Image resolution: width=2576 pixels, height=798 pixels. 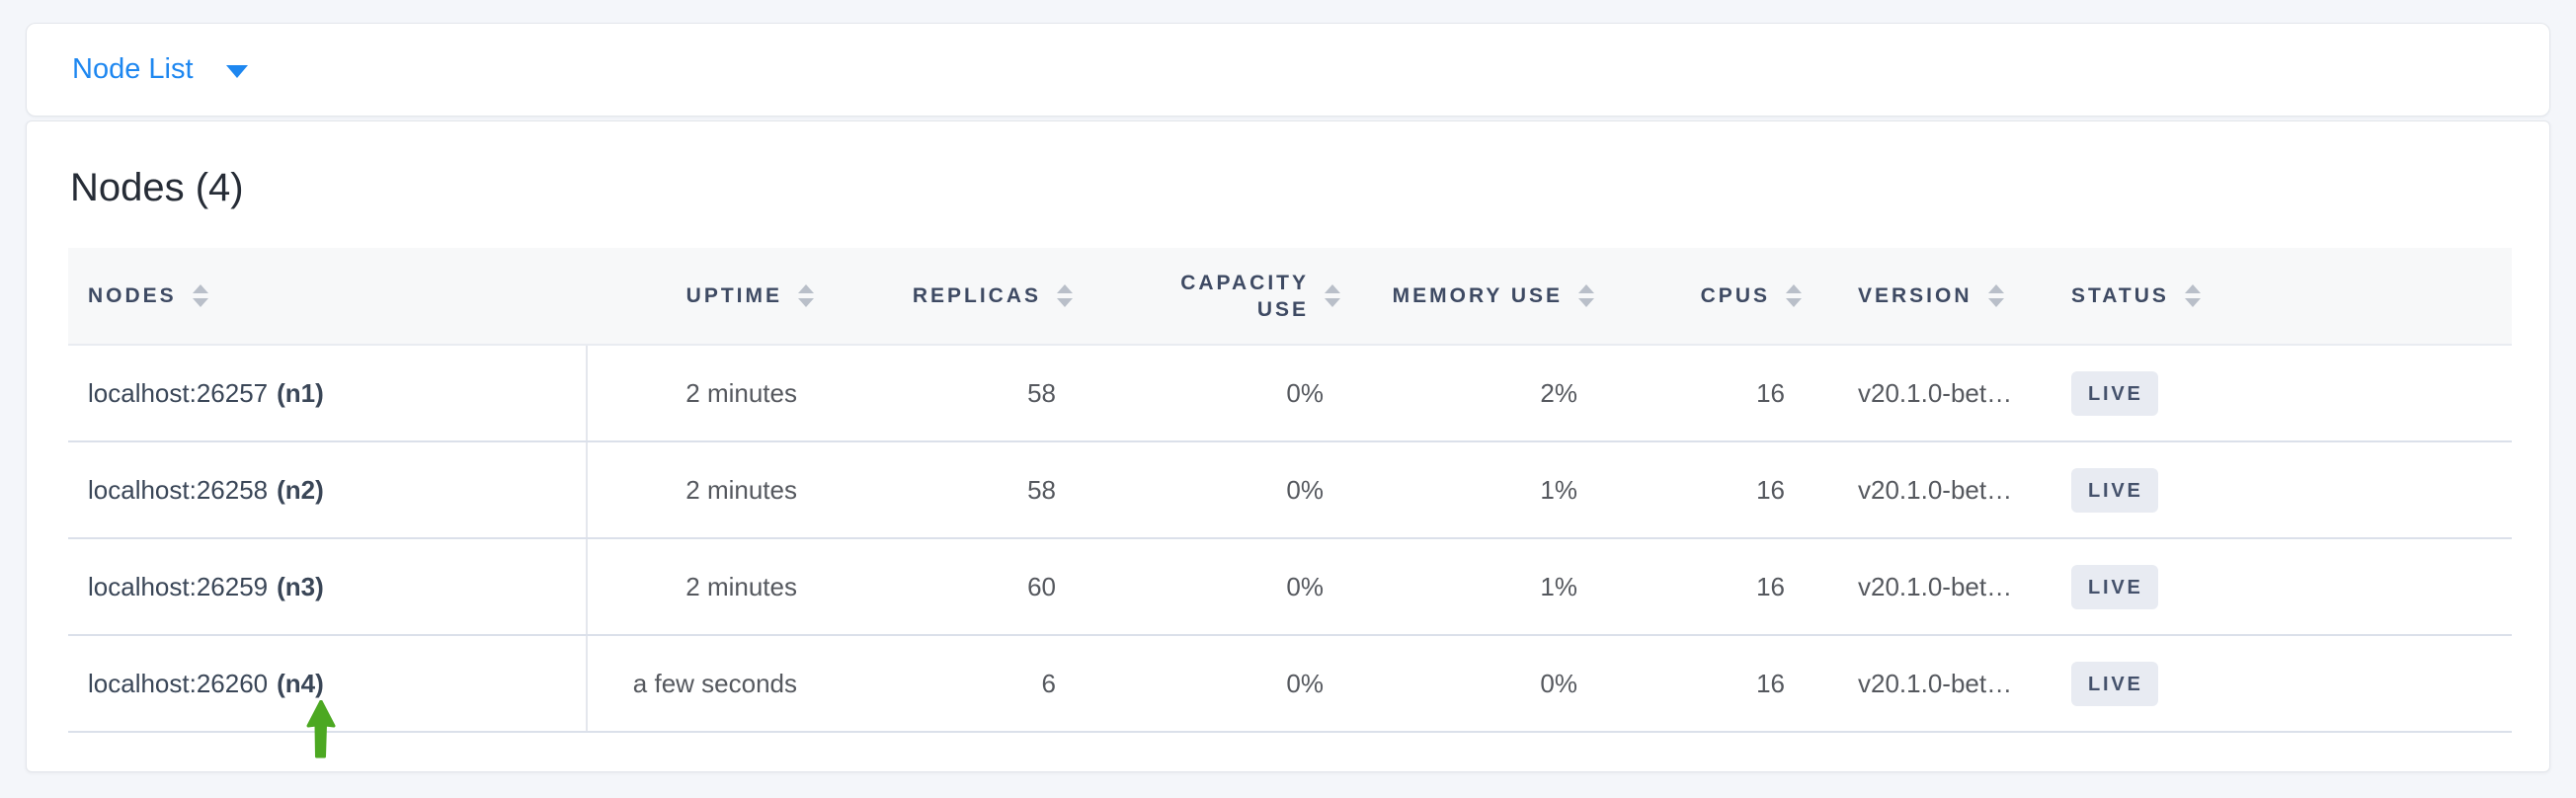 I want to click on memory-use-cell: 2%, so click(x=1475, y=393).